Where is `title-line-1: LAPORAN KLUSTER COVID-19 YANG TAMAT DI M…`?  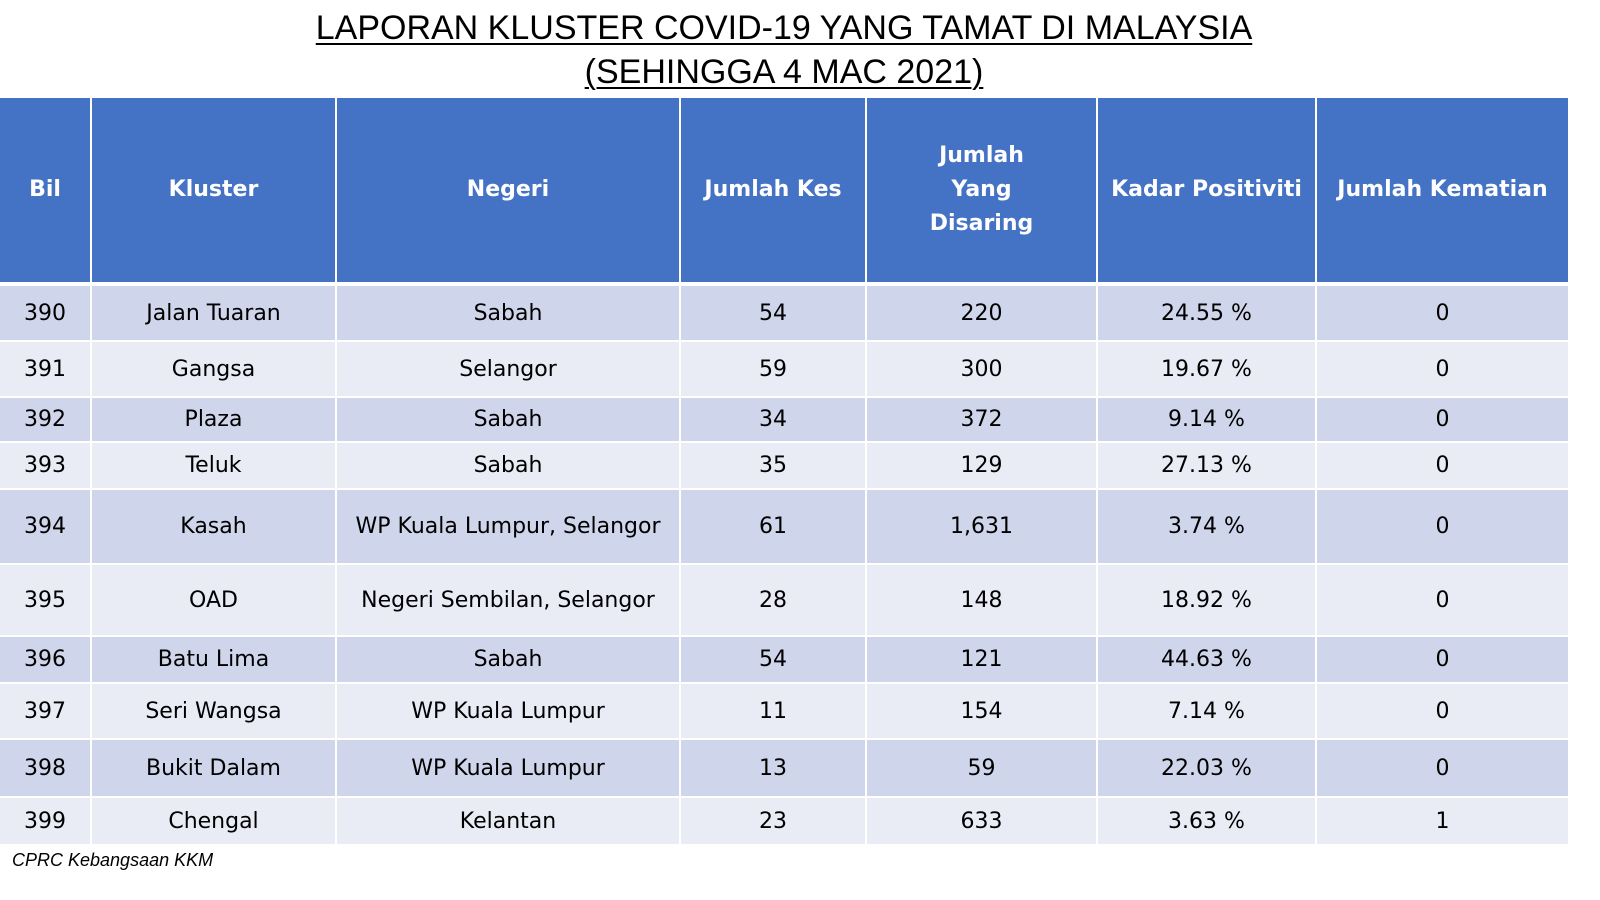 title-line-1: LAPORAN KLUSTER COVID-19 YANG TAMAT DI M… is located at coordinates (784, 28).